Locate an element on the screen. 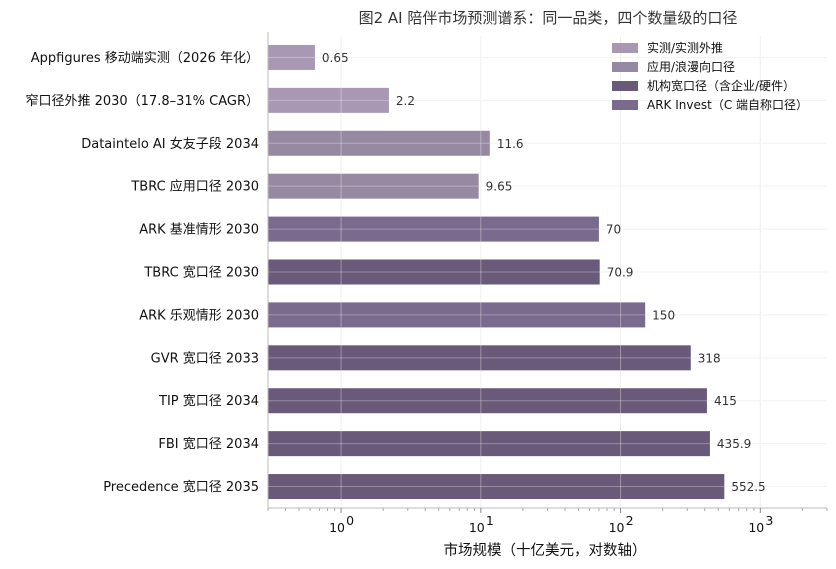 Image resolution: width=836 pixels, height=569 pixels. category-label: Appfigures 移动端实测（2026 年化） is located at coordinates (145, 58).